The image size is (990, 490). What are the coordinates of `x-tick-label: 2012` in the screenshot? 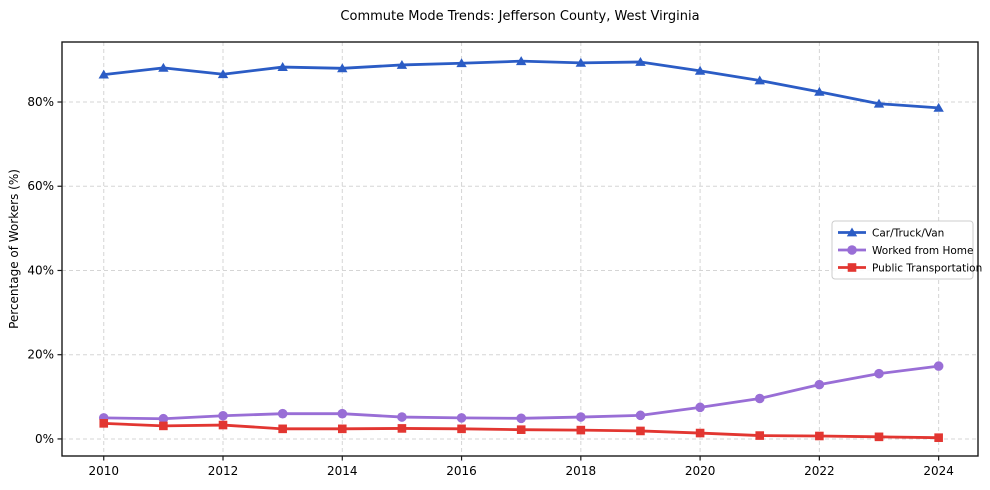 It's located at (223, 471).